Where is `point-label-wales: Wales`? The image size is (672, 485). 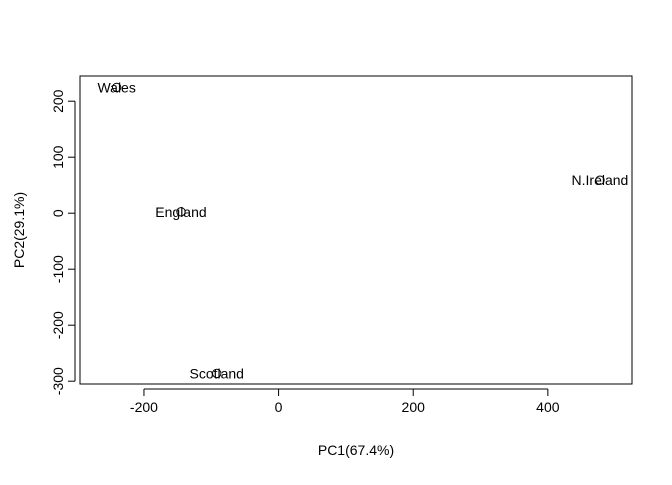
point-label-wales: Wales is located at coordinates (116, 87).